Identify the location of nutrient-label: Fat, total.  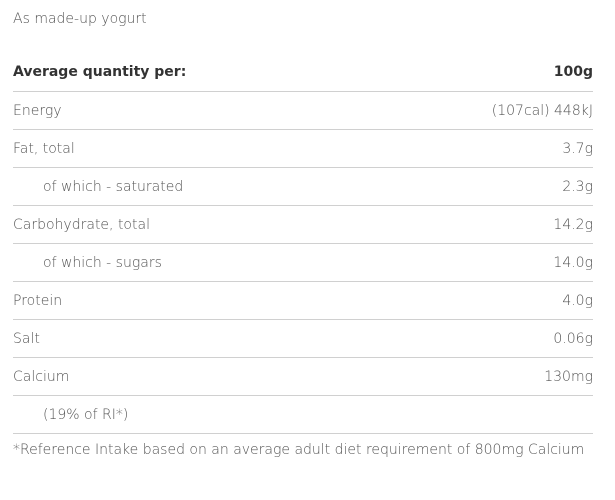
(196, 148).